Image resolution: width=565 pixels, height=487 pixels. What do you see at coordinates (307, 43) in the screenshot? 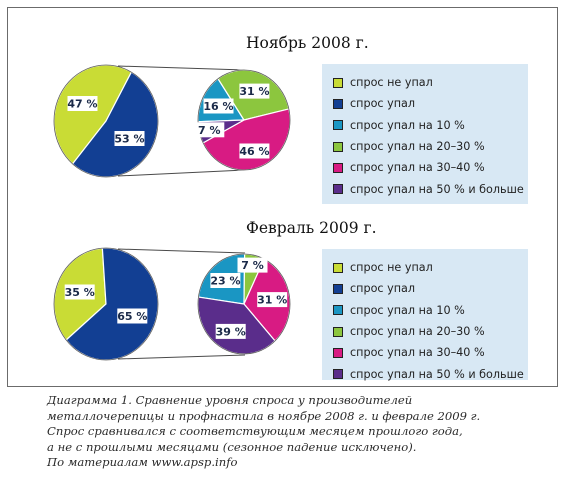
I see `chart-title-november-2008: Ноябрь 2008 г.` at bounding box center [307, 43].